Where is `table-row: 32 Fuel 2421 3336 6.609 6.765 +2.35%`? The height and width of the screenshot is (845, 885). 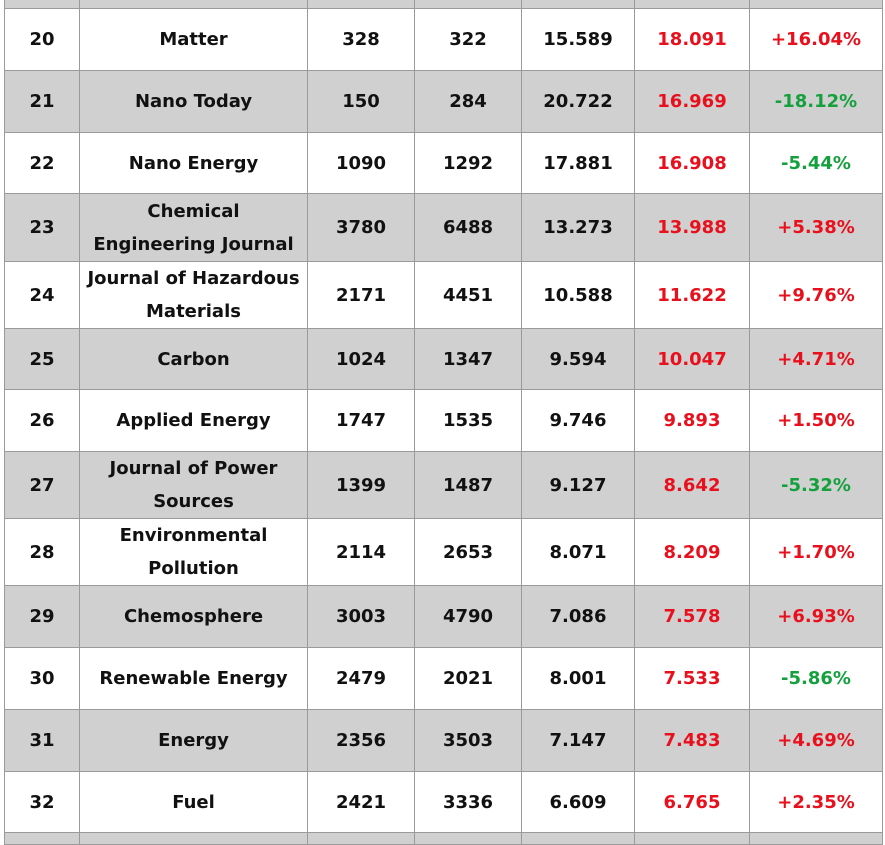
table-row: 32 Fuel 2421 3336 6.609 6.765 +2.35% is located at coordinates (443, 802).